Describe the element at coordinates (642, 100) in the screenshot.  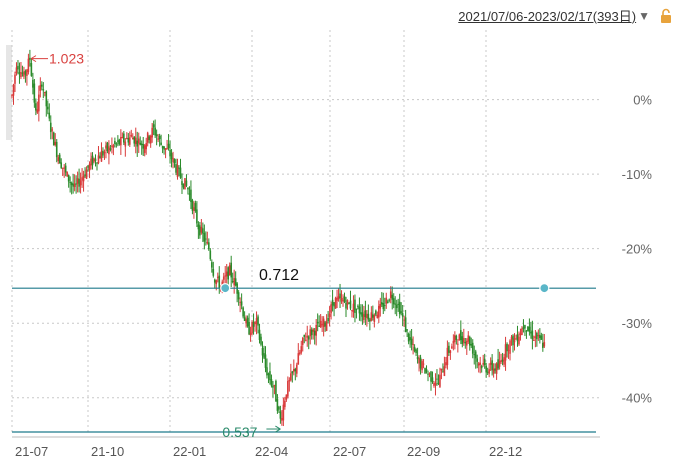
I see `y-tick-label: 0%` at that location.